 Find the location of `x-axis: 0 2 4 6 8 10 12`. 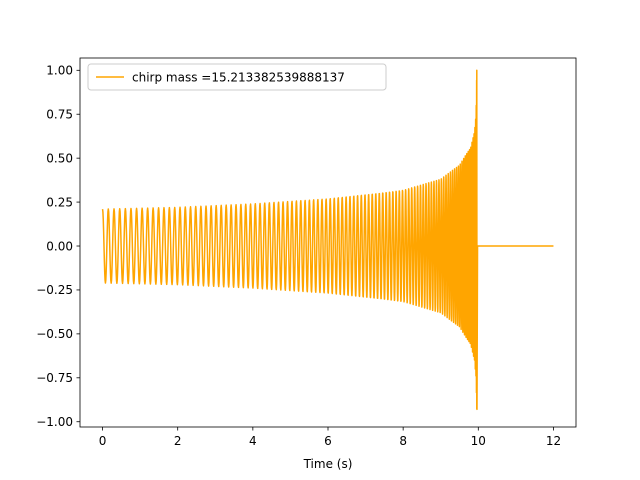

x-axis: 0 2 4 6 8 10 12 is located at coordinates (330, 437).